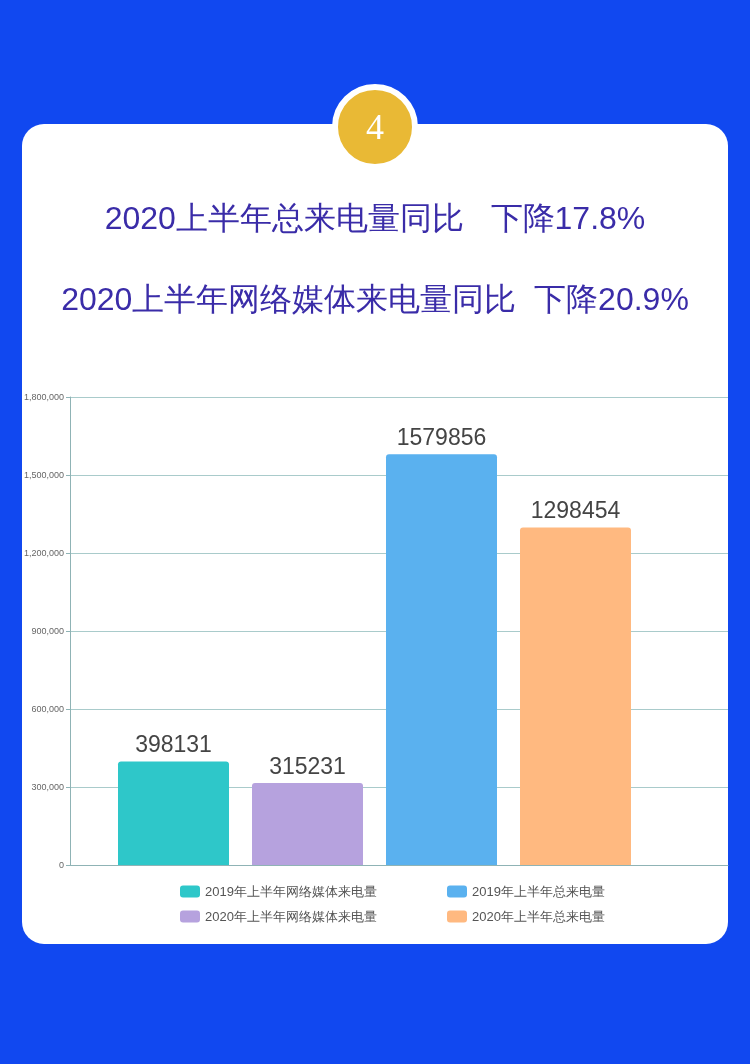 The height and width of the screenshot is (1064, 750). What do you see at coordinates (291, 891) in the screenshot?
I see `legend-label: 2019年上半年网络媒体来电量` at bounding box center [291, 891].